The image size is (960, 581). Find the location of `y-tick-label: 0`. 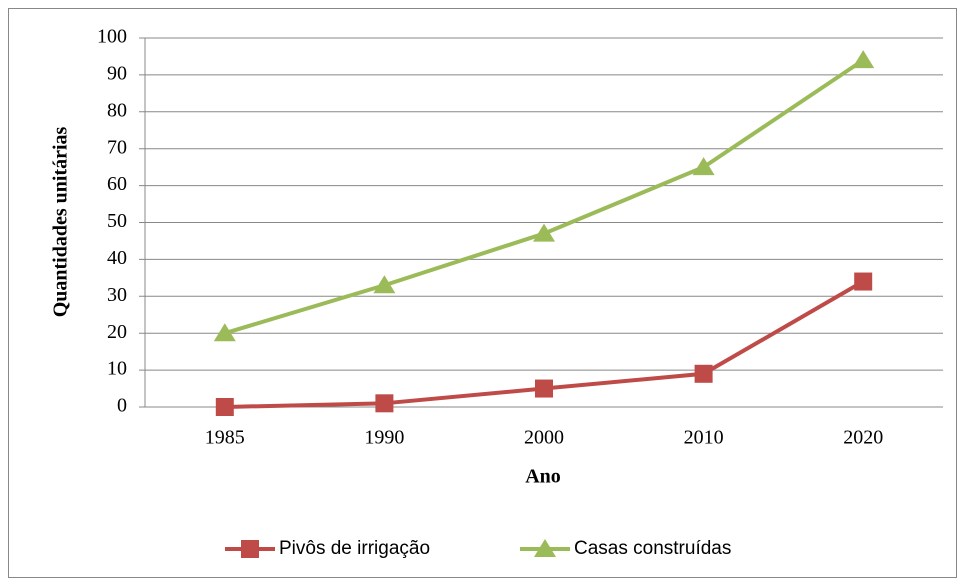

y-tick-label: 0 is located at coordinates (122, 406).